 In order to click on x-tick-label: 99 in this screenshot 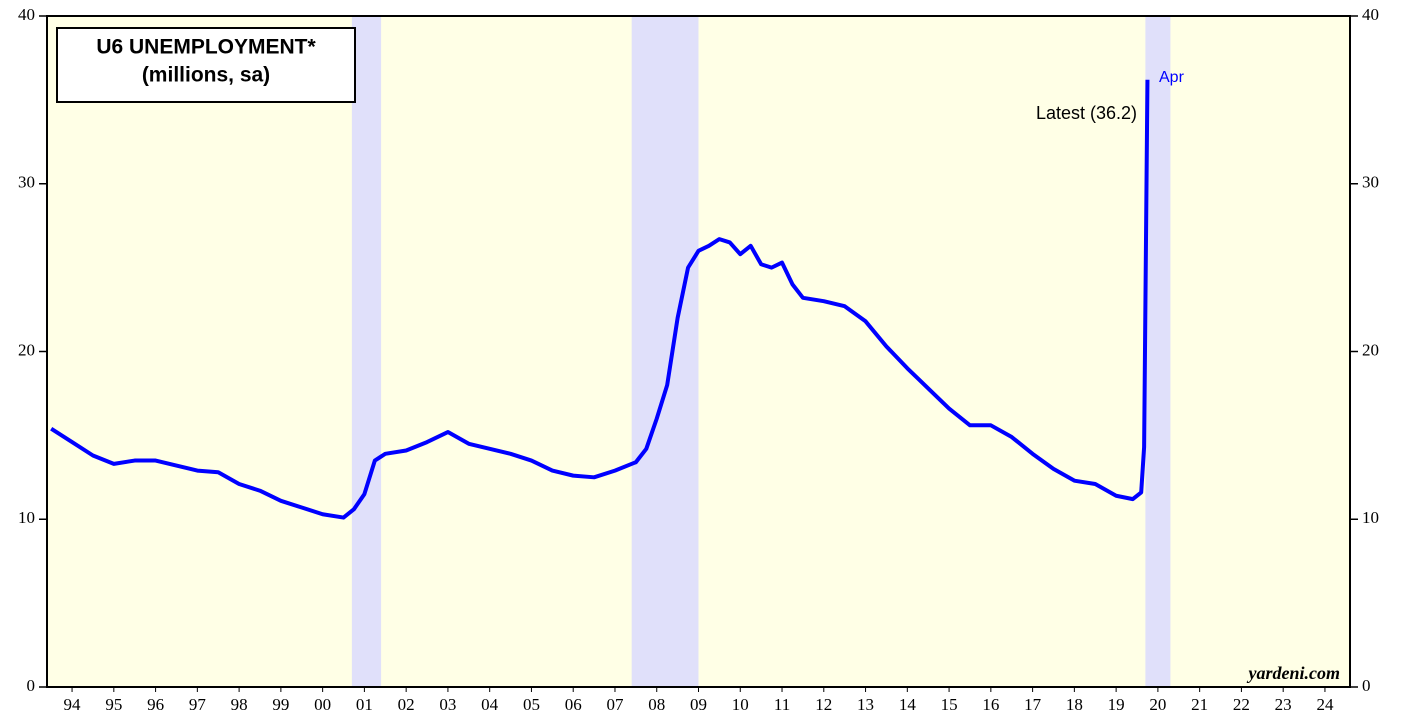, I will do `click(280, 704)`.